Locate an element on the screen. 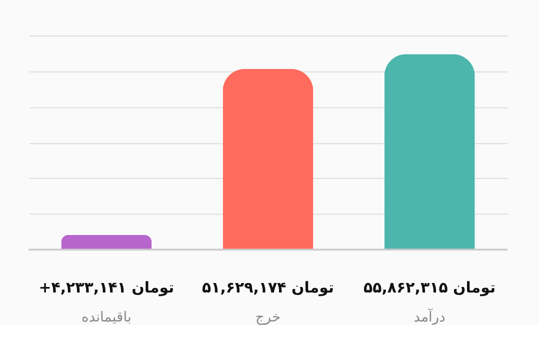 Image resolution: width=539 pixels, height=352 pixels. data-label: +۴,۲۳۳,۱۴۱ تومان is located at coordinates (106, 287).